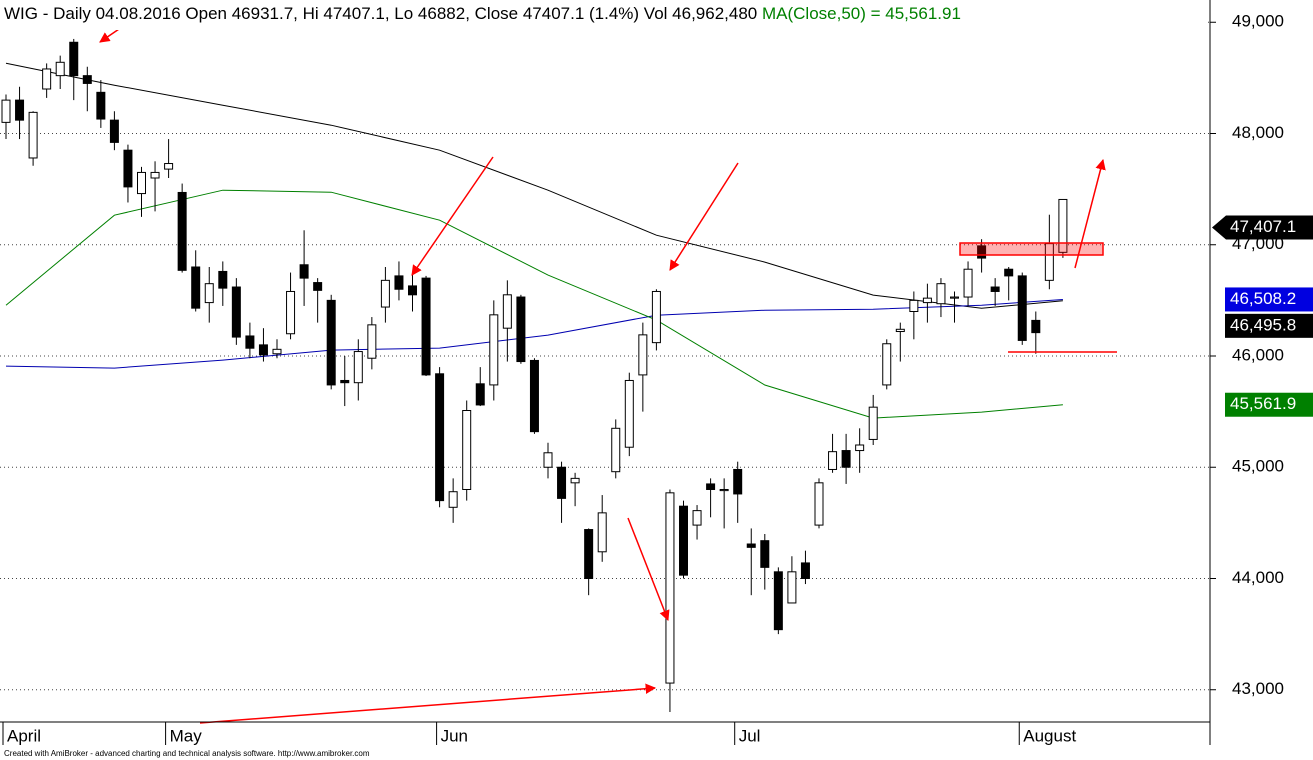 The width and height of the screenshot is (1313, 760). I want to click on y-tick-label: 46,000, so click(1258, 354).